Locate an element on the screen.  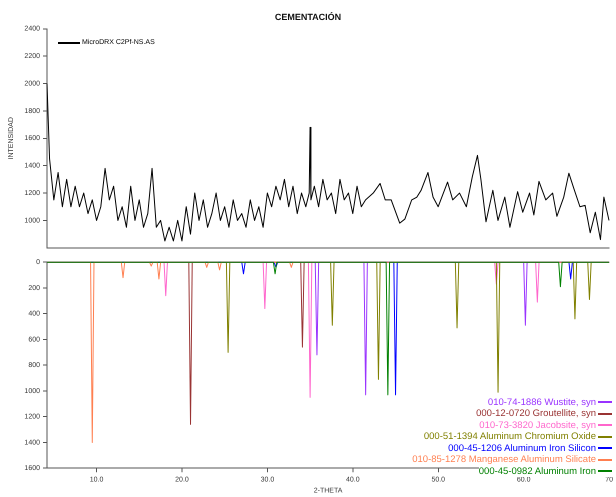
legend-label: 000-45-1206 Aluminum Iron Silicon is located at coordinates (522, 448).